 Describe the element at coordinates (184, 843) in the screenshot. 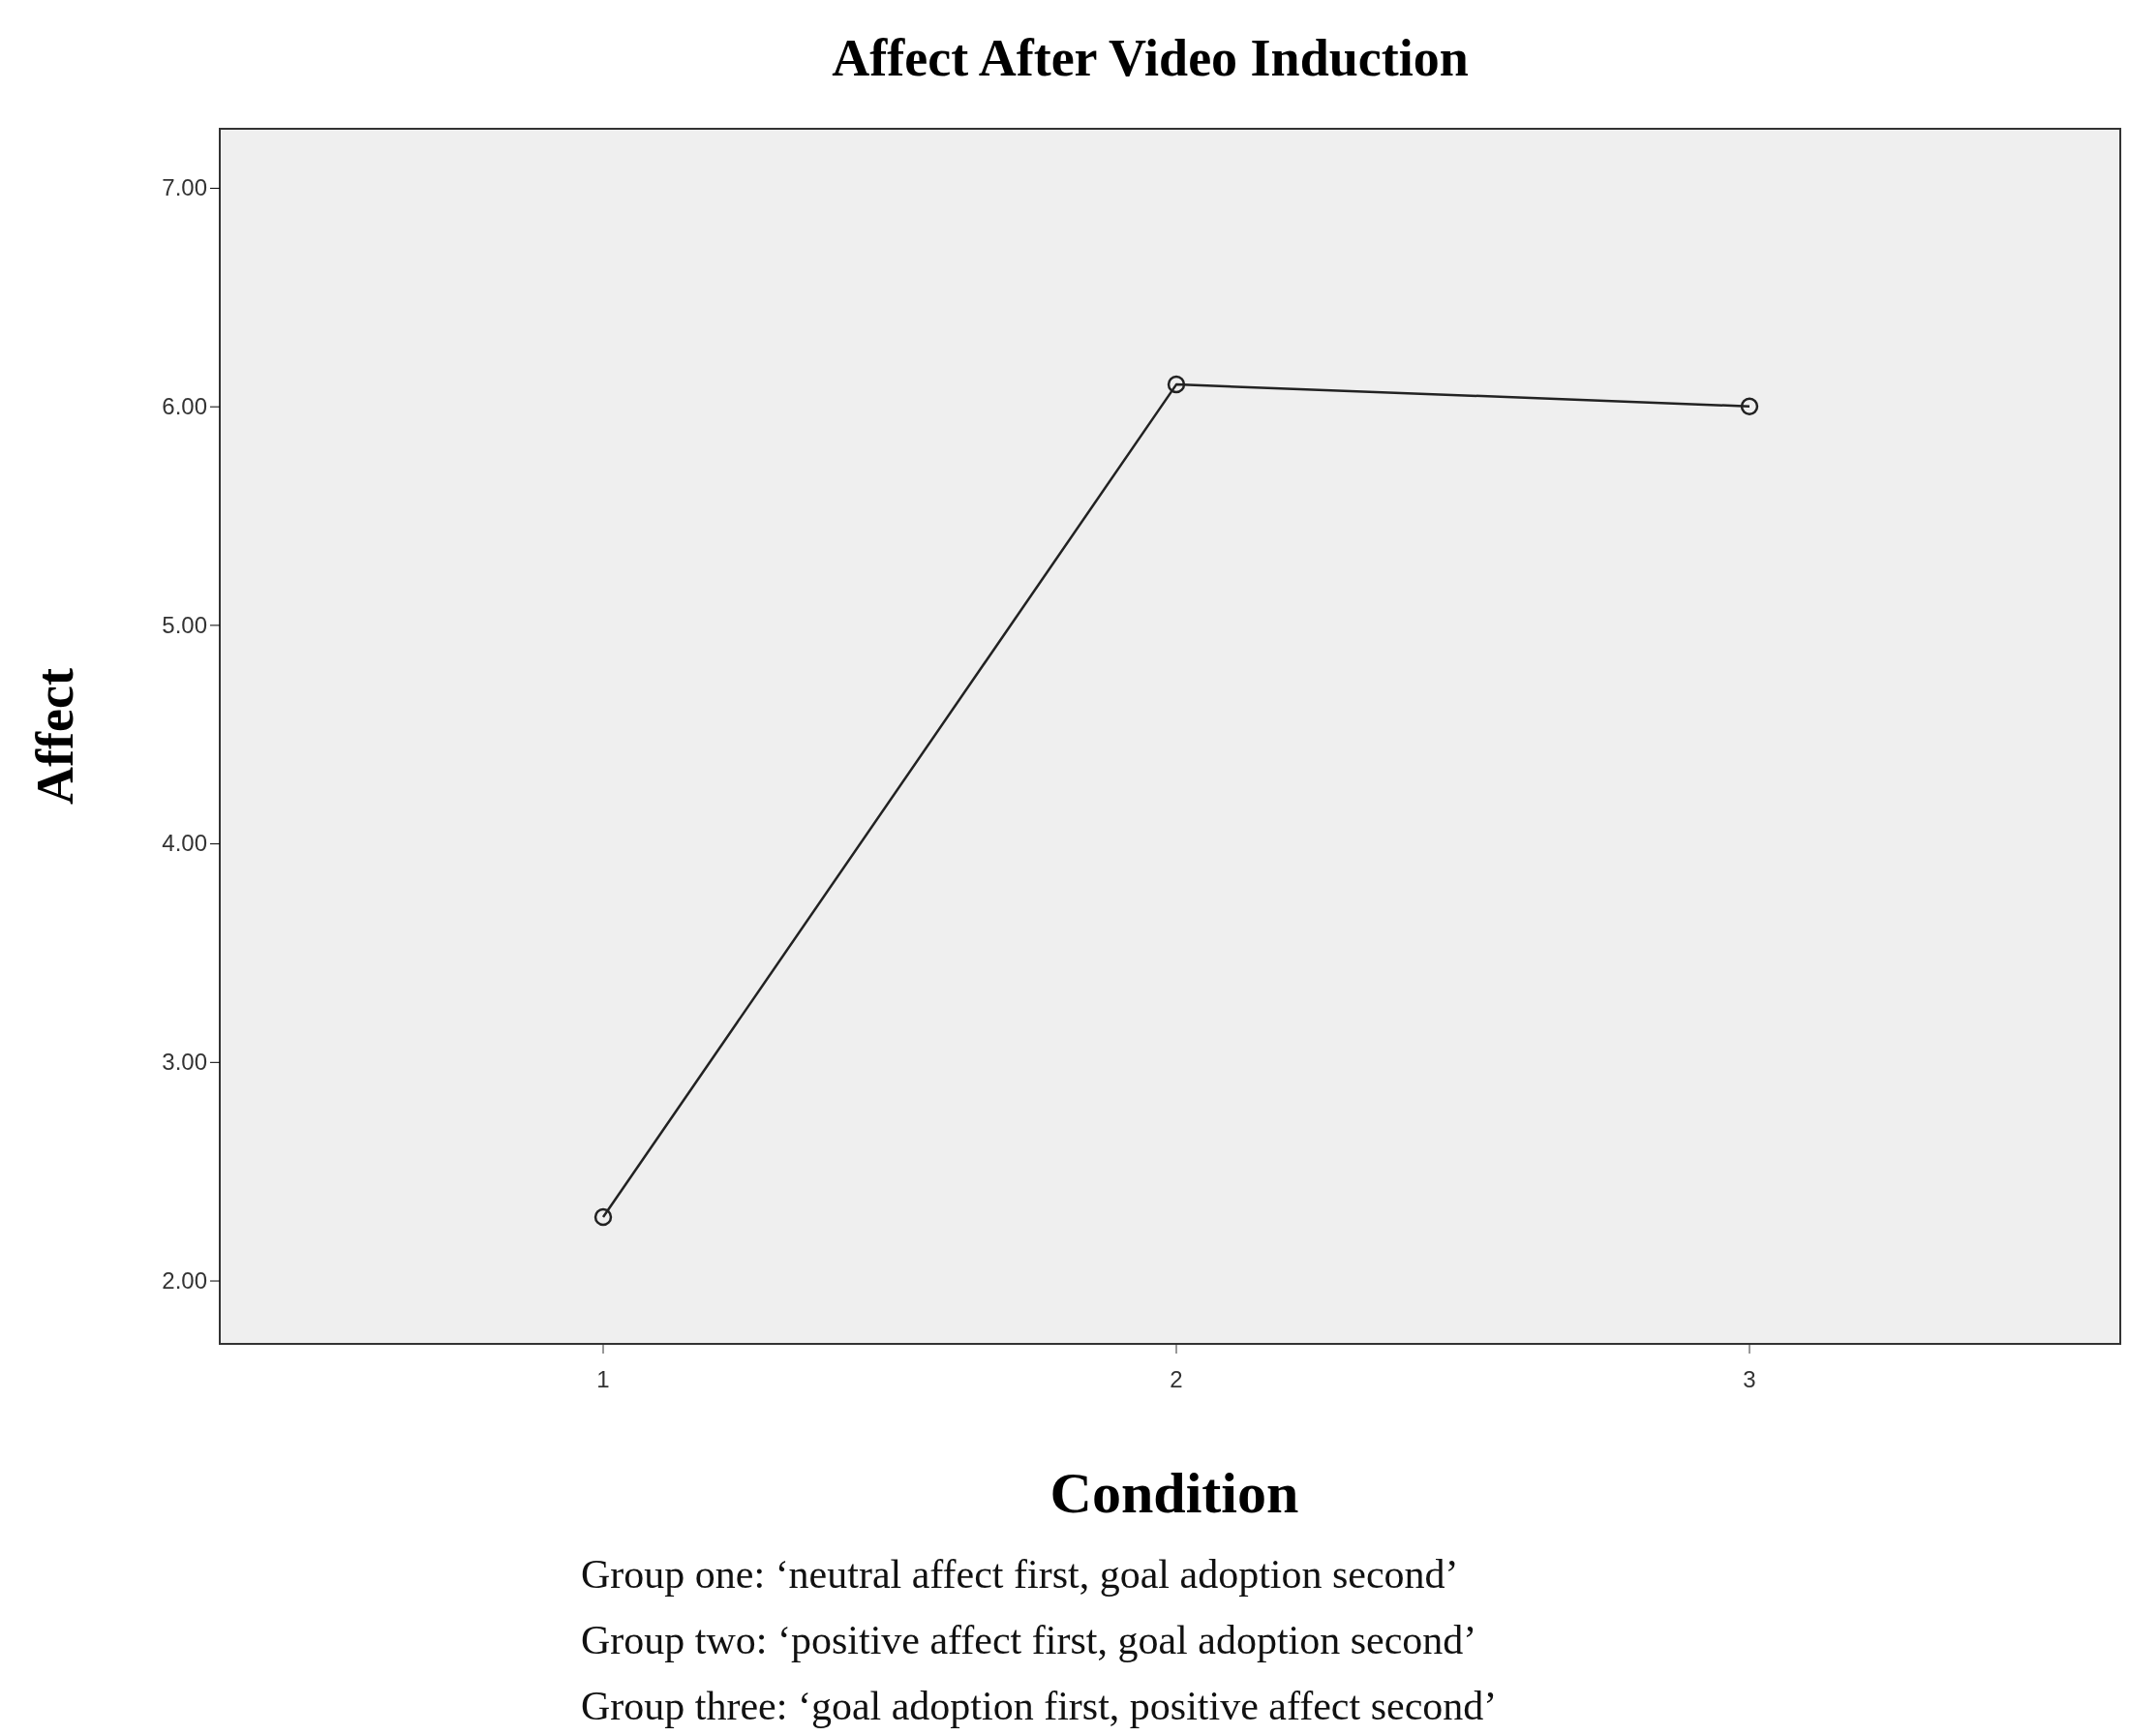

I see `y-tick-label: 4.00` at that location.